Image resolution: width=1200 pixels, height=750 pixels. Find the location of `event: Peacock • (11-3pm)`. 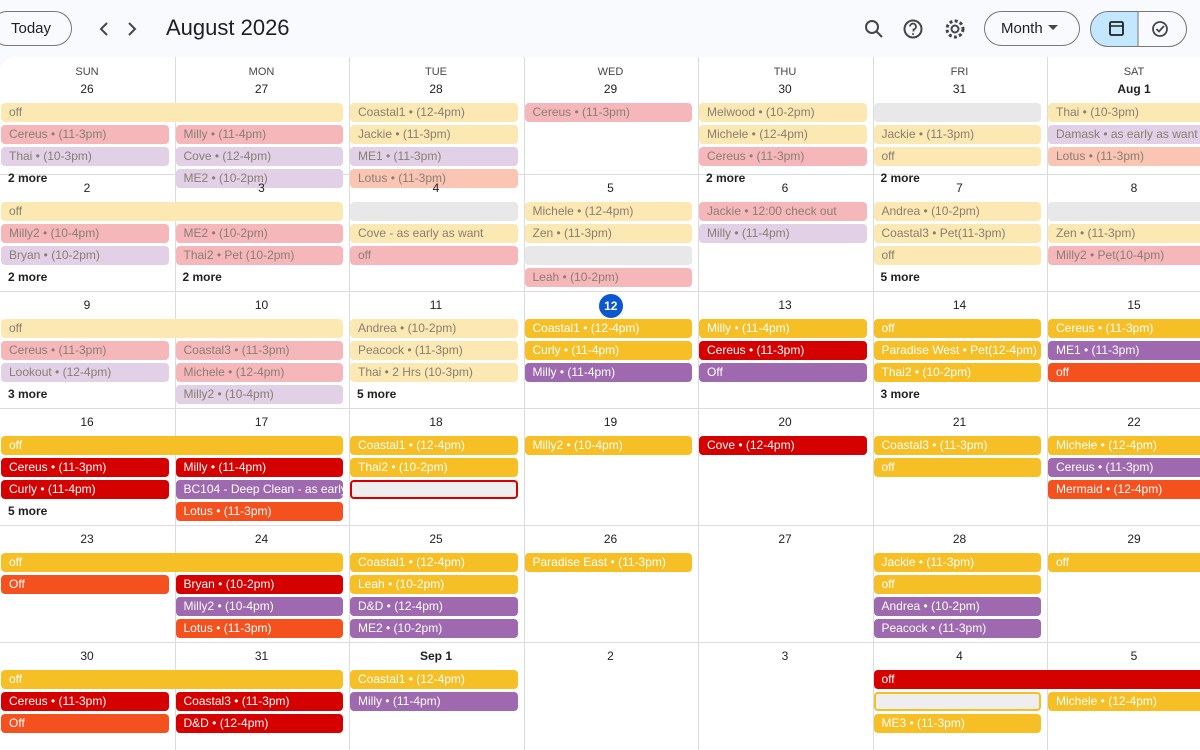

event: Peacock • (11-3pm) is located at coordinates (434, 350).